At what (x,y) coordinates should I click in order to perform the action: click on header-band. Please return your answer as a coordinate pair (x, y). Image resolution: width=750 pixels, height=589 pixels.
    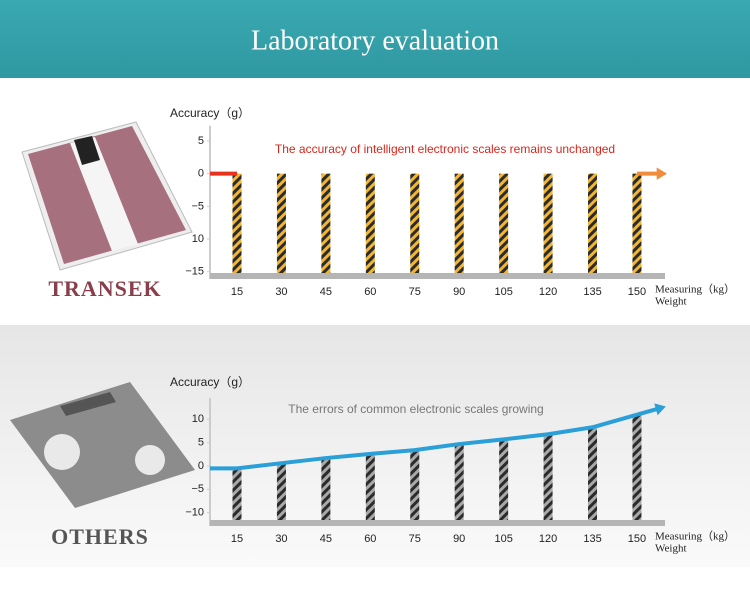
    Looking at the image, I should click on (375, 39).